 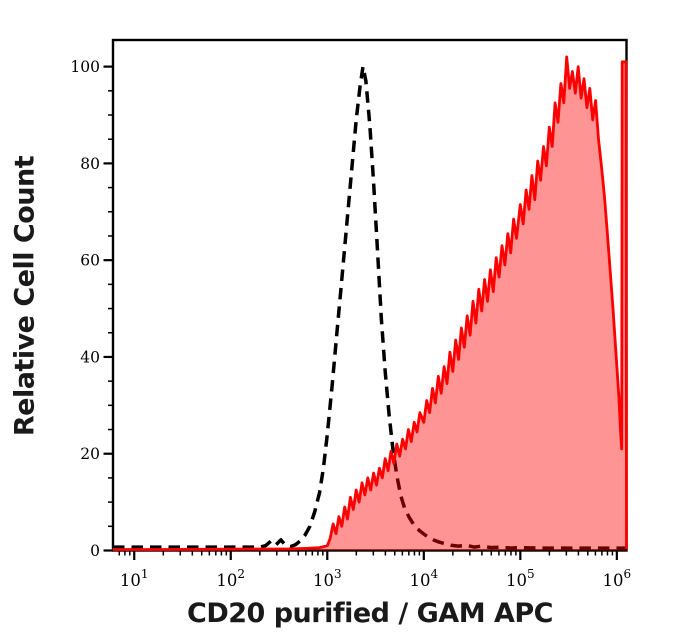 I want to click on x-tick-label: 10³, so click(x=327, y=578).